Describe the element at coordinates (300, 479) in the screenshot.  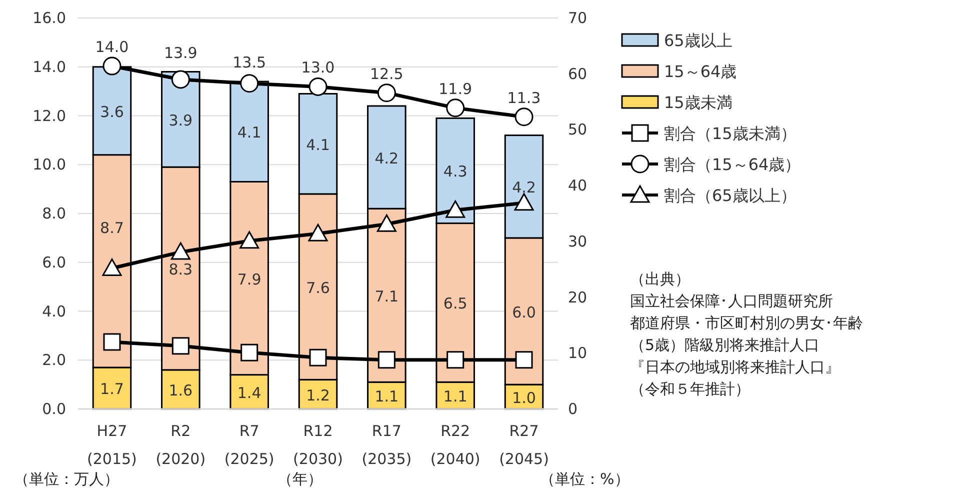
I see `text: （年）` at that location.